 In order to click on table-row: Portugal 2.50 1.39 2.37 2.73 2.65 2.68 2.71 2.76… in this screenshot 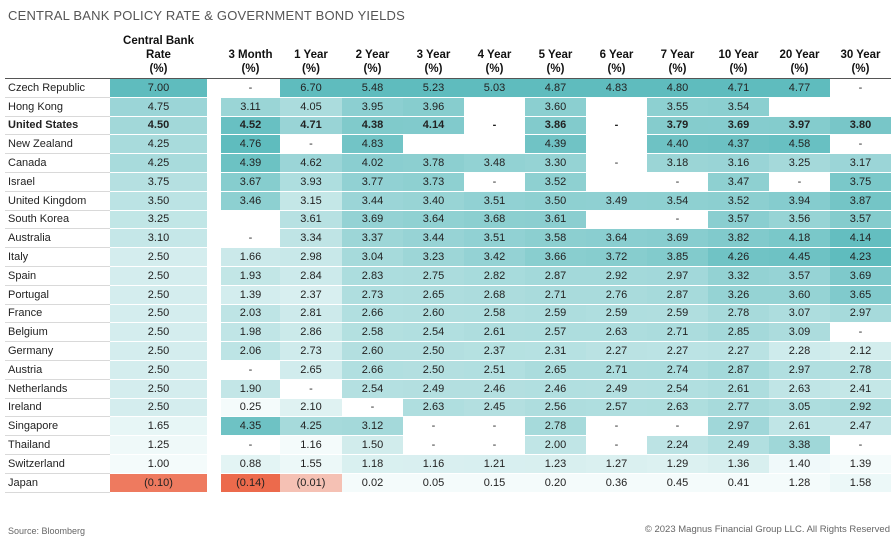, I will do `click(448, 295)`.